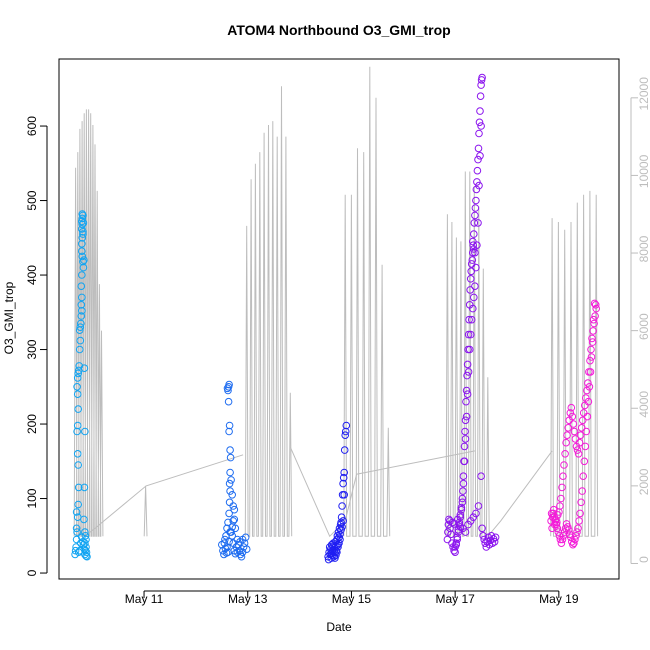 The width and height of the screenshot is (650, 650). I want to click on altitude-transit-line, so click(382, 492).